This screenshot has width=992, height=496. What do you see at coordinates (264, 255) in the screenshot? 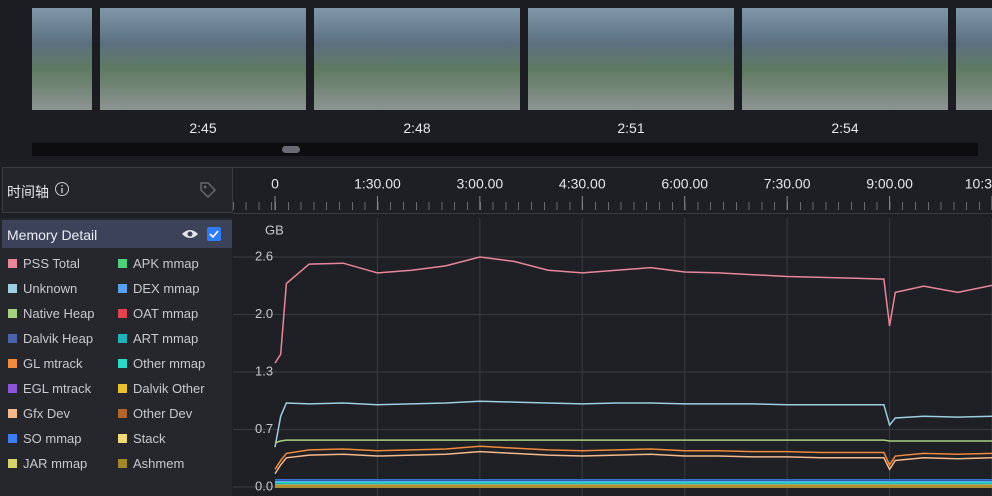
I see `y-tick-label: 2.6` at bounding box center [264, 255].